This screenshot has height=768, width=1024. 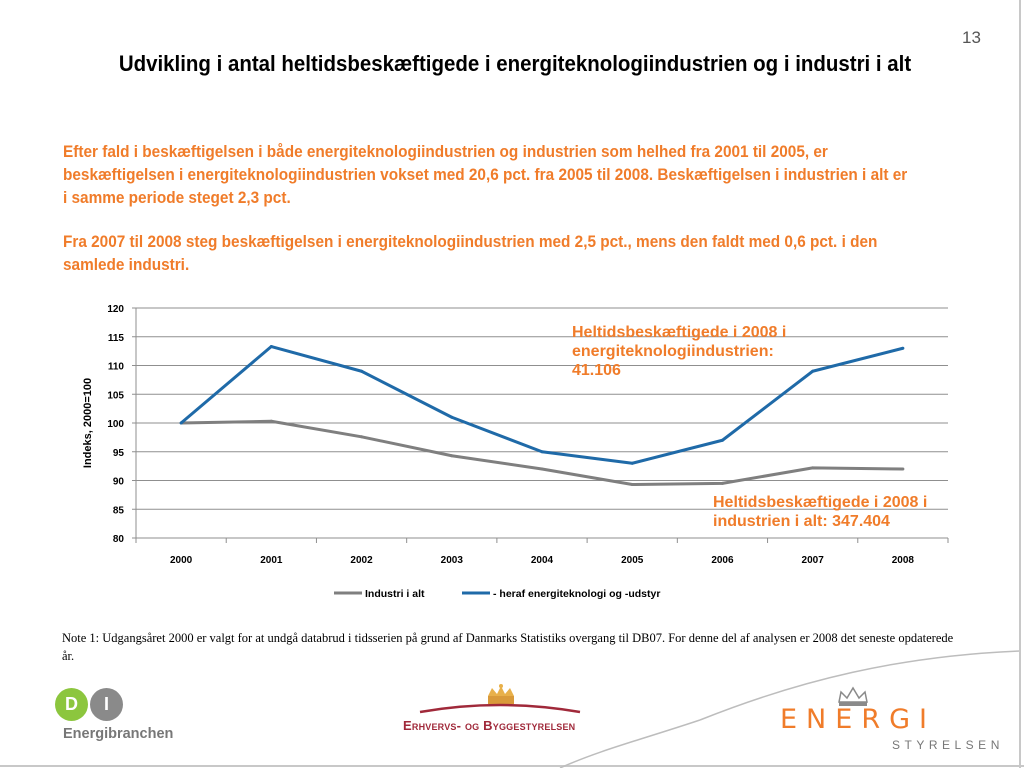 I want to click on data-point-s0-2004, so click(x=542, y=469).